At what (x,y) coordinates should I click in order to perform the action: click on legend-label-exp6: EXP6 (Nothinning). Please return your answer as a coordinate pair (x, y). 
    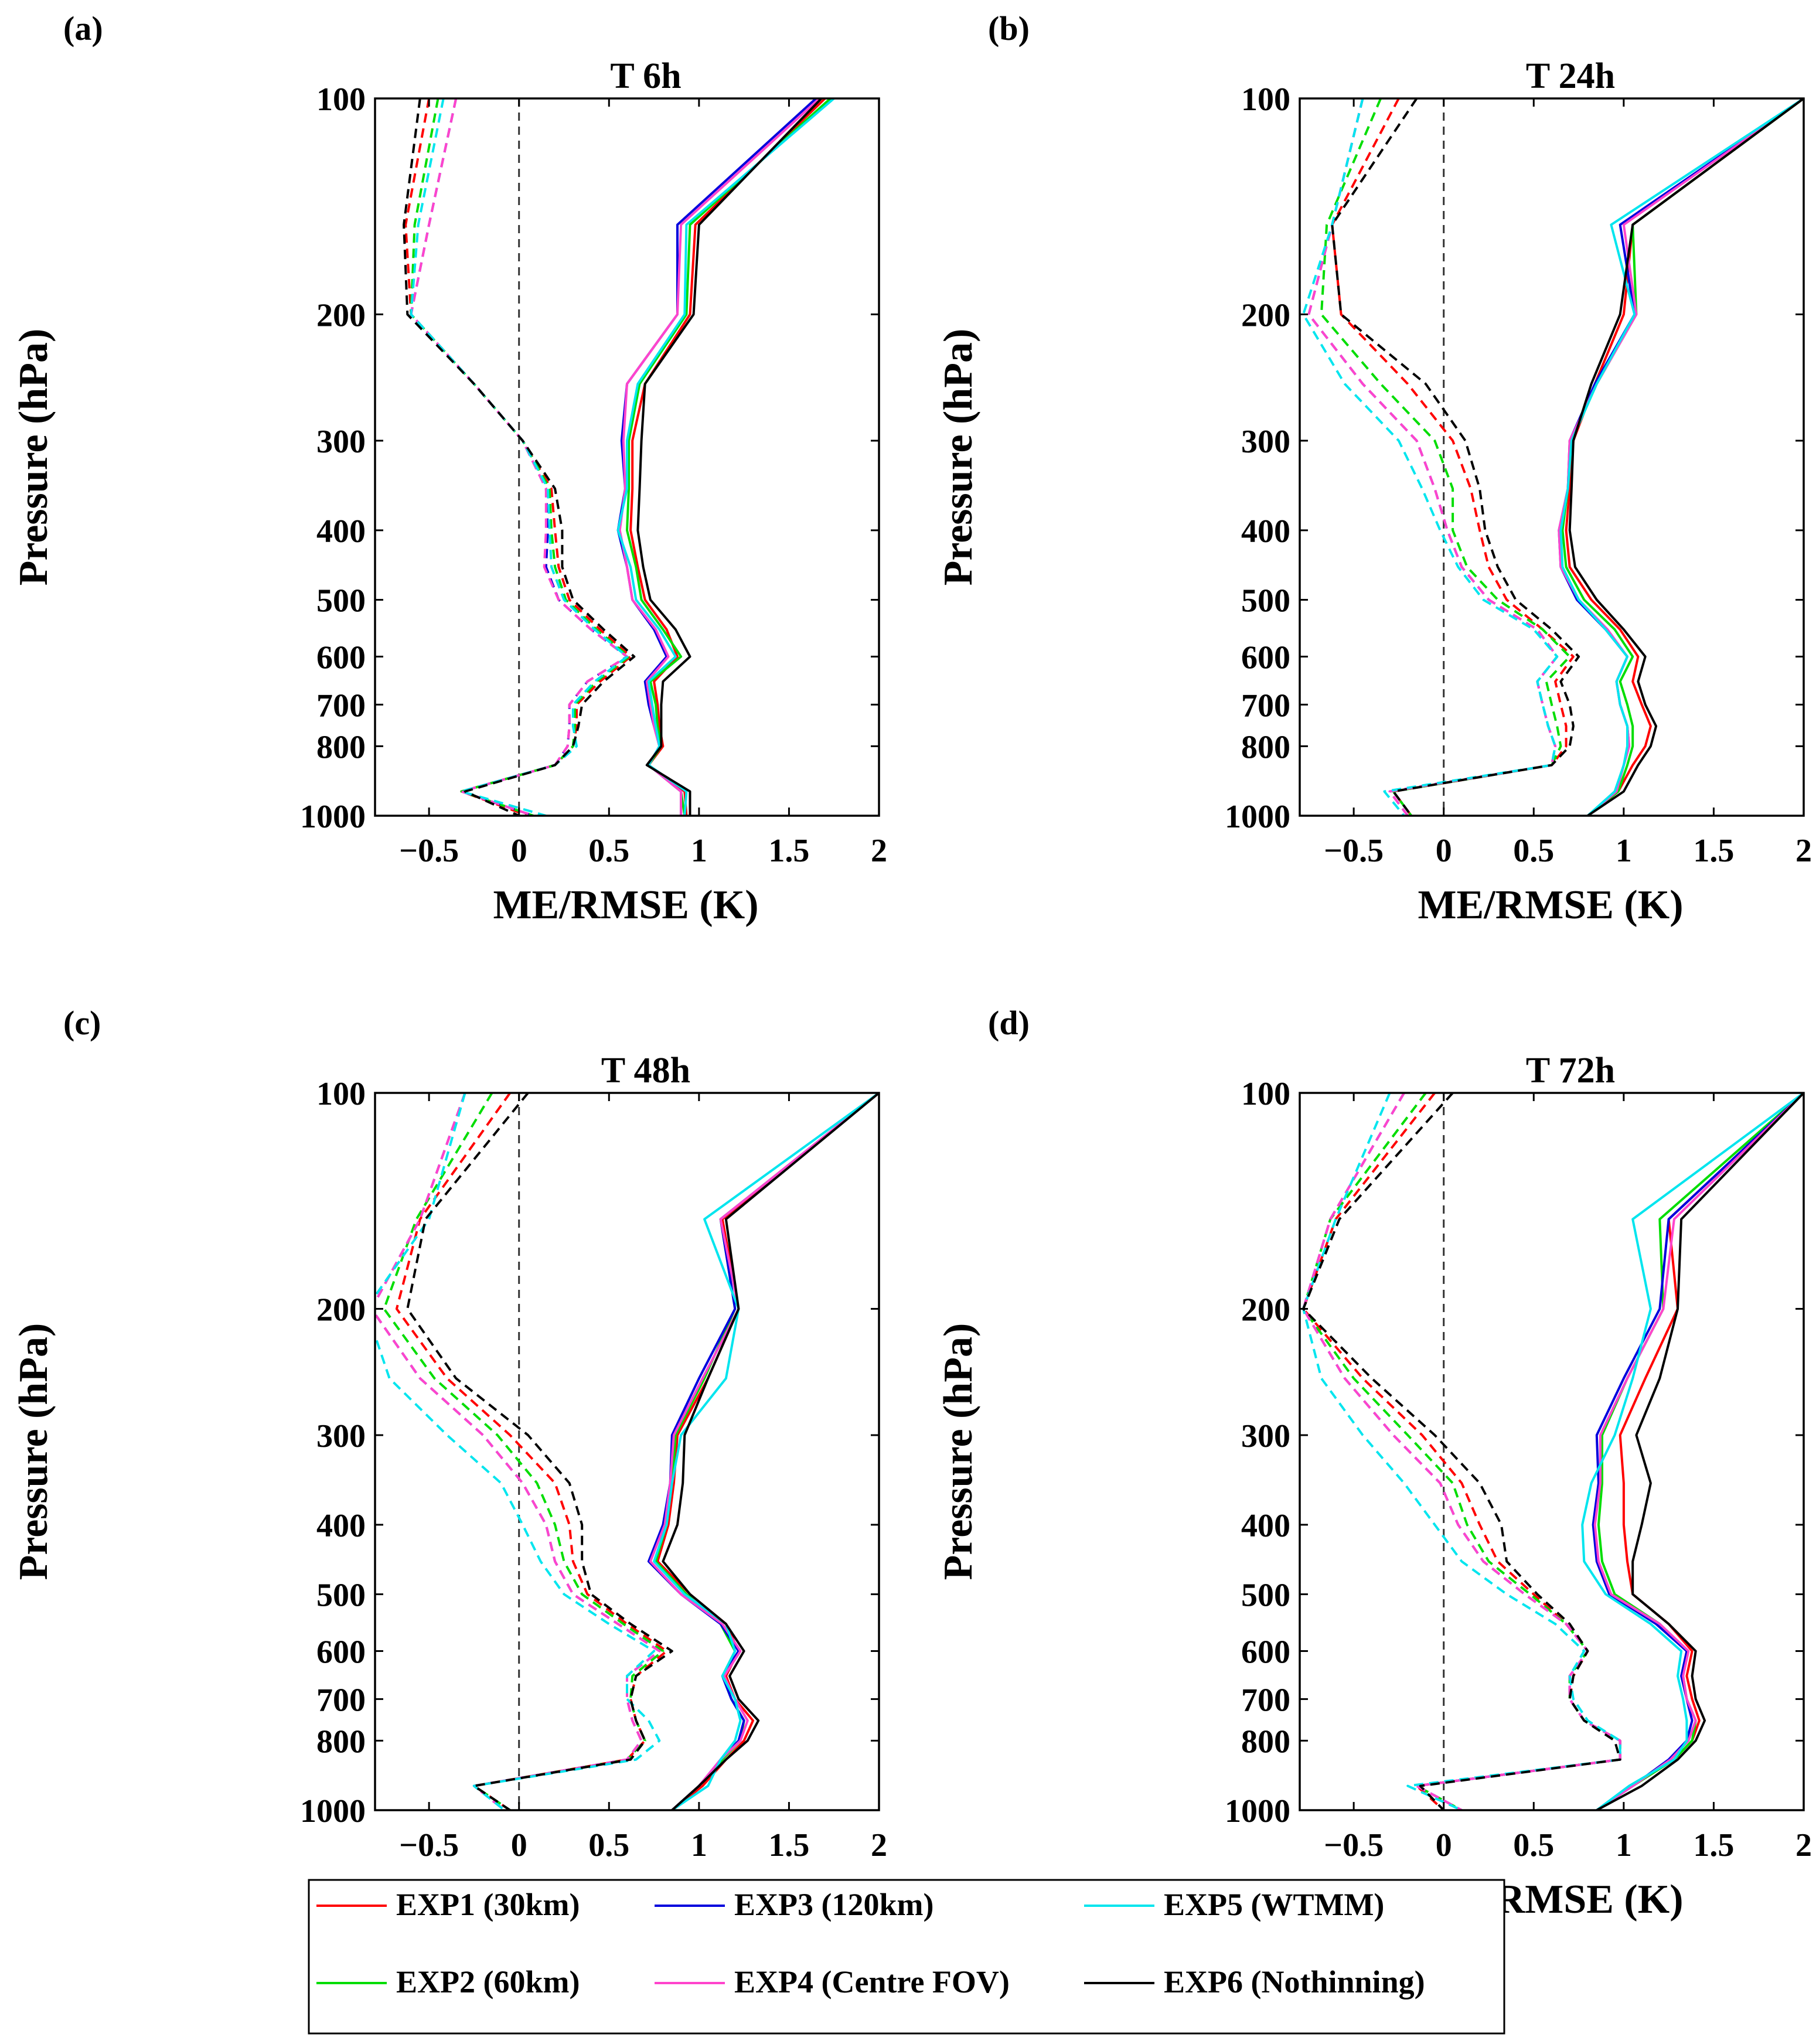
    Looking at the image, I should click on (1294, 1981).